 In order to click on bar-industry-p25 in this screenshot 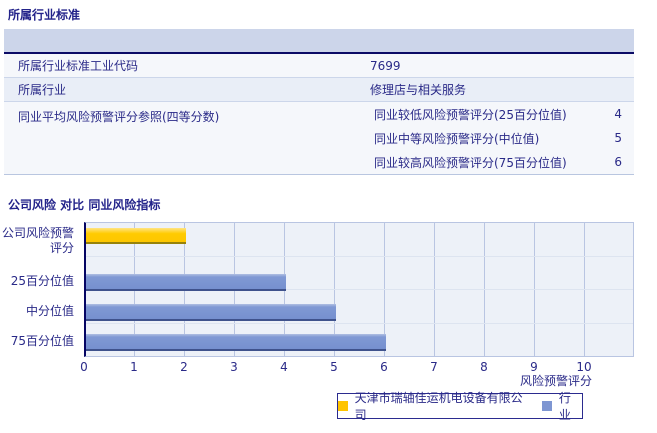, I will do `click(186, 282)`.